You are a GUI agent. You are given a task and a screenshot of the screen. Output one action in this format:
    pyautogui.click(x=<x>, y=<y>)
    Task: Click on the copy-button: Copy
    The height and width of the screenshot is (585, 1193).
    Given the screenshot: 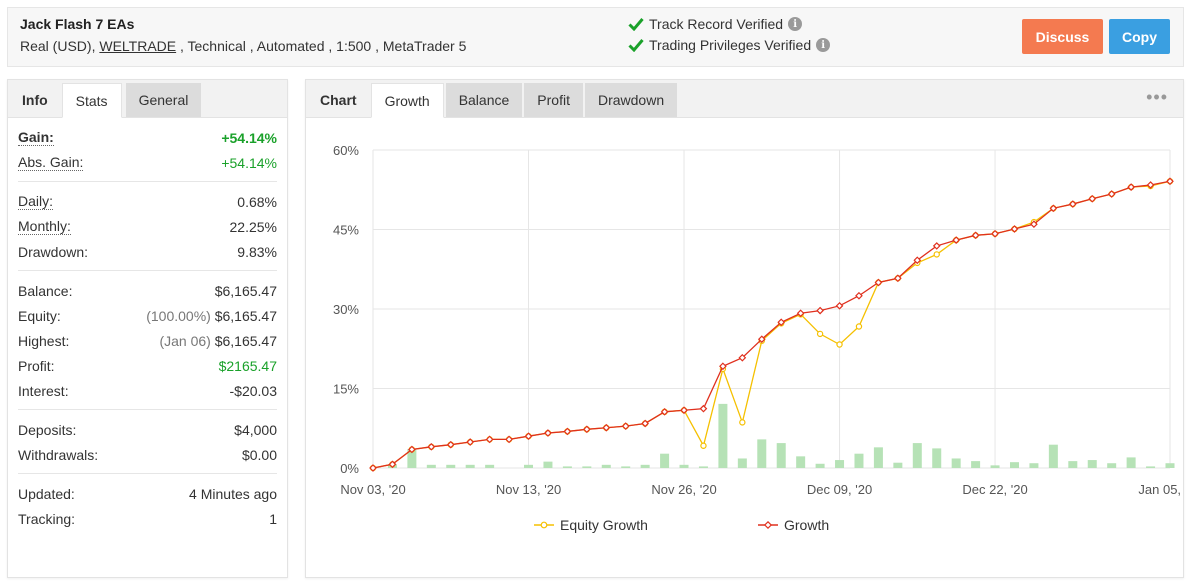 What is the action you would take?
    pyautogui.click(x=1139, y=36)
    